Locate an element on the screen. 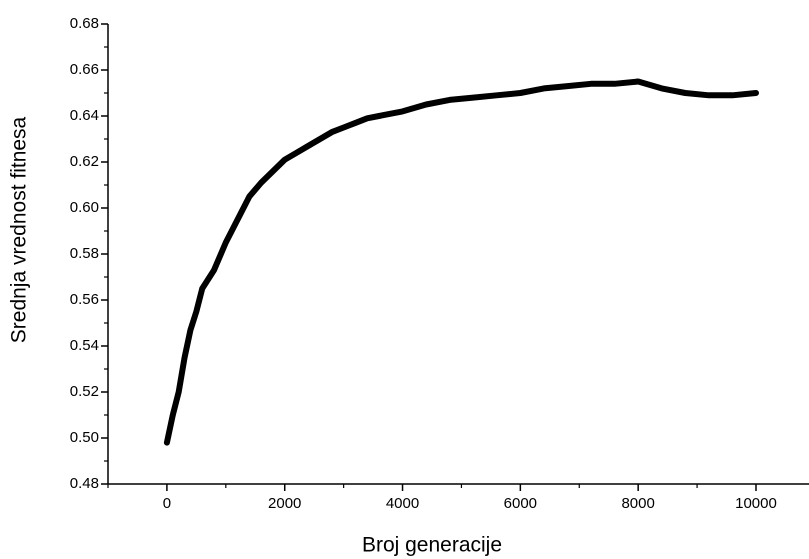 The height and width of the screenshot is (559, 809). y-tick-label: 0.62 is located at coordinates (84, 161).